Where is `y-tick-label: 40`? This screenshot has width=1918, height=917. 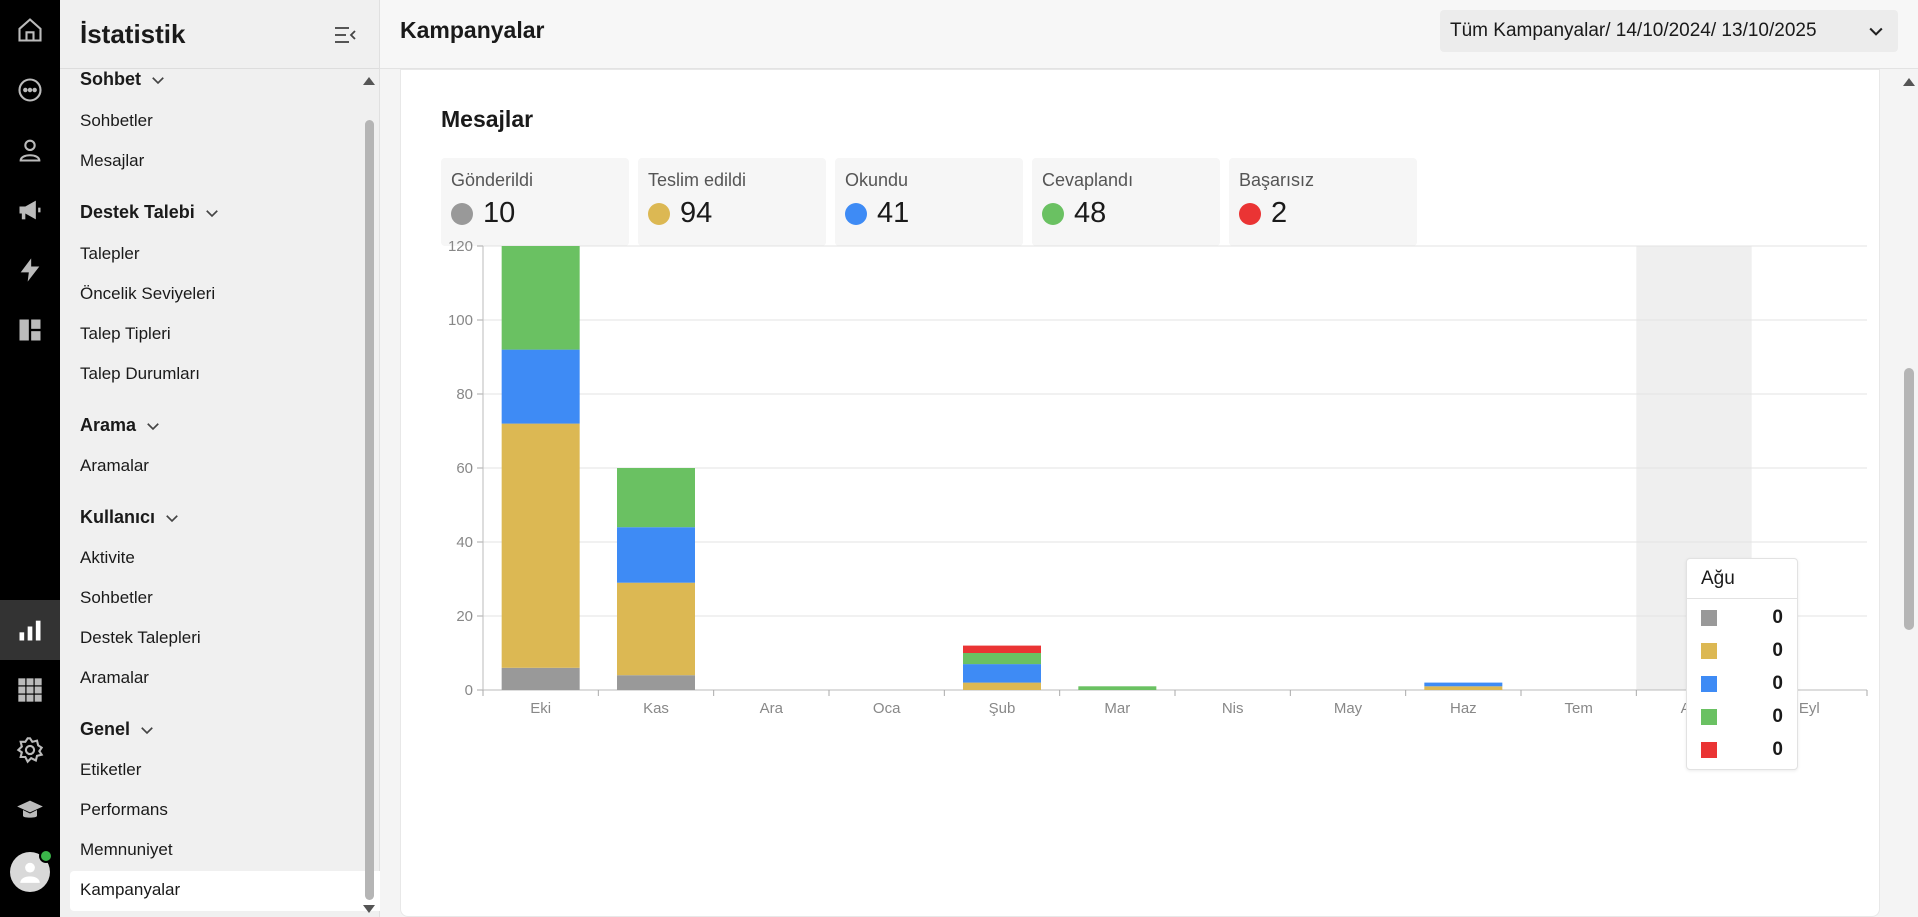 y-tick-label: 40 is located at coordinates (464, 542).